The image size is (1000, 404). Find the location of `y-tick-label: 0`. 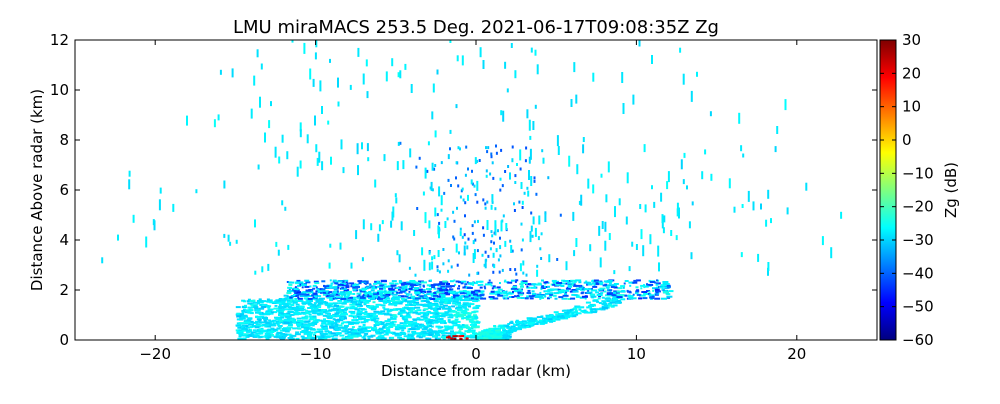

y-tick-label: 0 is located at coordinates (64, 340).